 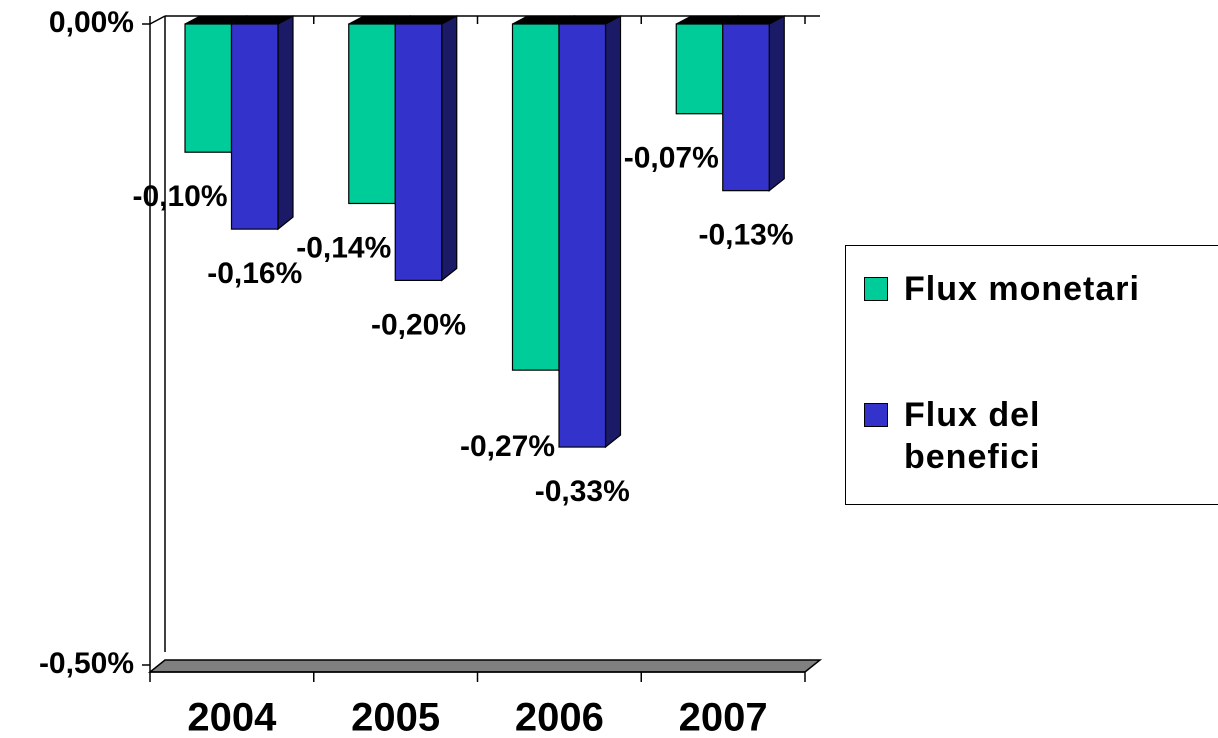 What do you see at coordinates (395, 717) in the screenshot?
I see `x-tick-label: 2005` at bounding box center [395, 717].